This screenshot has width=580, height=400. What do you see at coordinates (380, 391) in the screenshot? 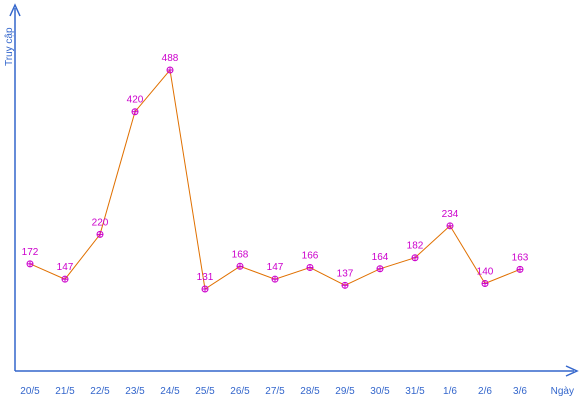
I see `x-tick-label: 30/5` at bounding box center [380, 391].